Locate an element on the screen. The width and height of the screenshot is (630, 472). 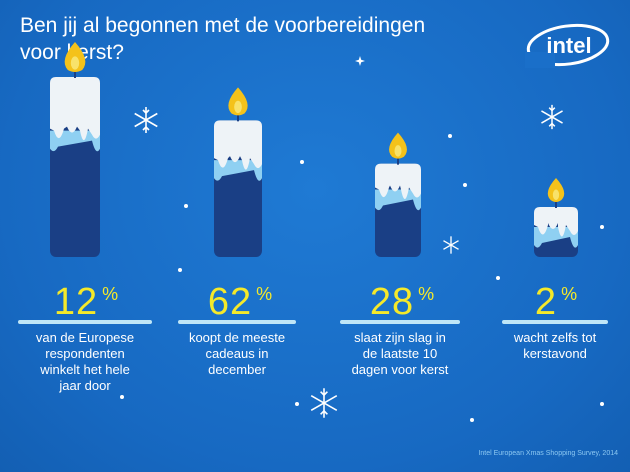
description-4-line: kerstavond is located at coordinates (555, 353).